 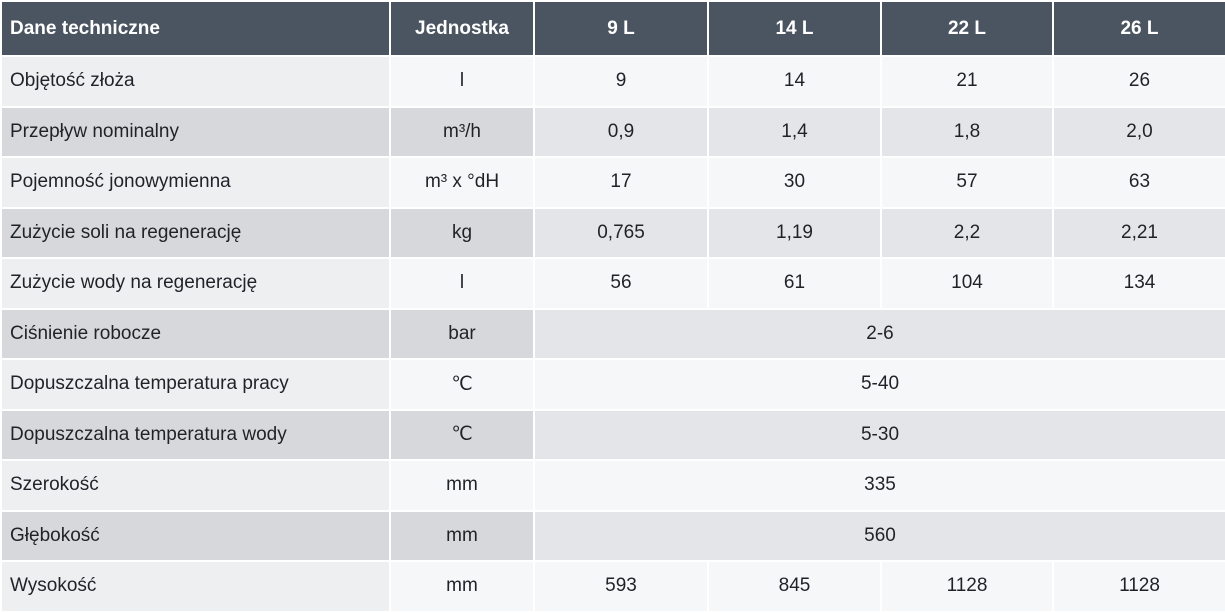 What do you see at coordinates (195, 81) in the screenshot?
I see `row-label: Objętość złoża` at bounding box center [195, 81].